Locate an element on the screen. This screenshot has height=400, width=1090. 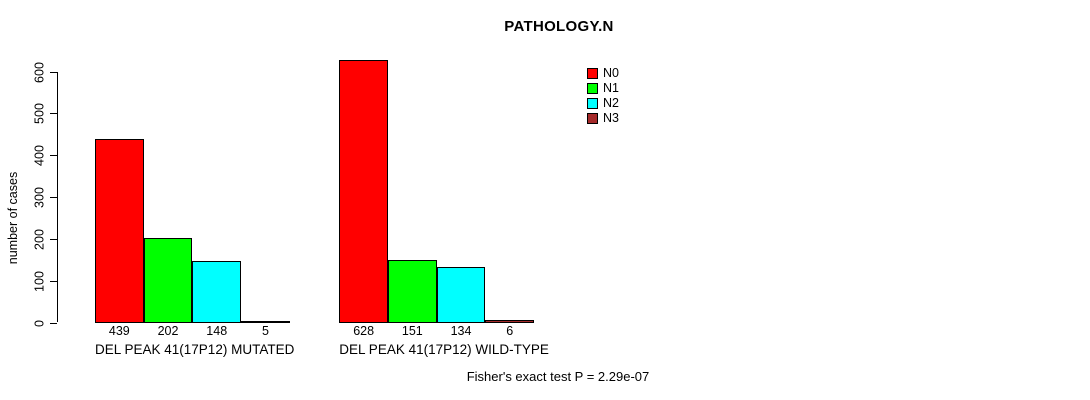
bar-value-label: 151 is located at coordinates (412, 331).